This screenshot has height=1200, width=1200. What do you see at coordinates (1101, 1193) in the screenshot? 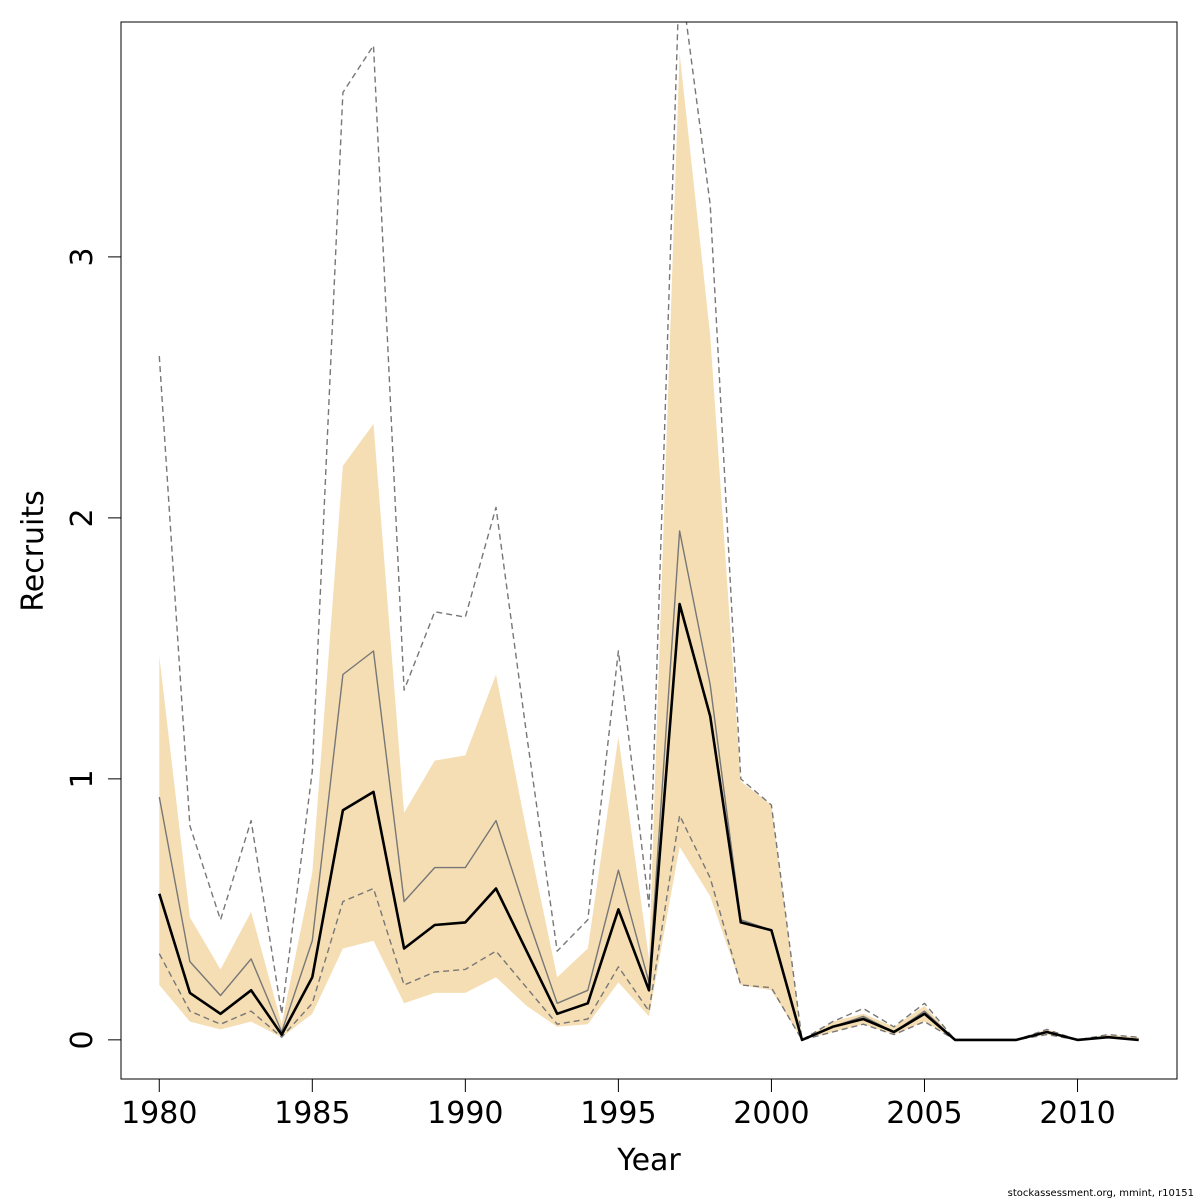
I see `footer-credit: stockassessment.org, mmint, r10151` at bounding box center [1101, 1193].